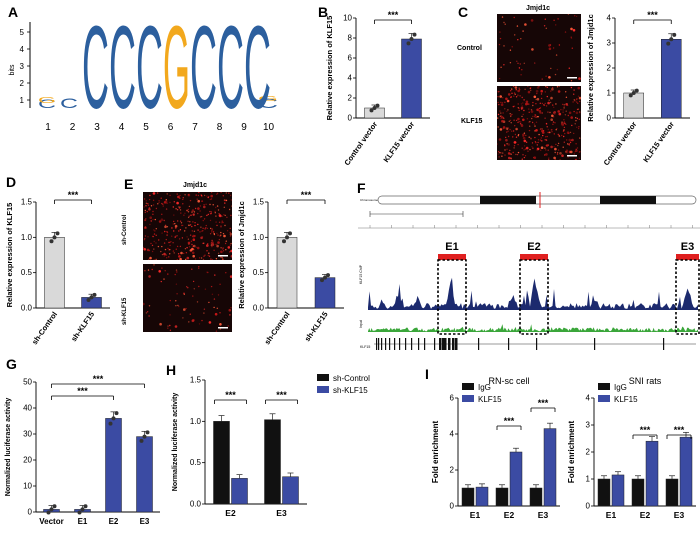 The width and height of the screenshot is (700, 534). I want to click on legend-swatch, so click(604, 398).